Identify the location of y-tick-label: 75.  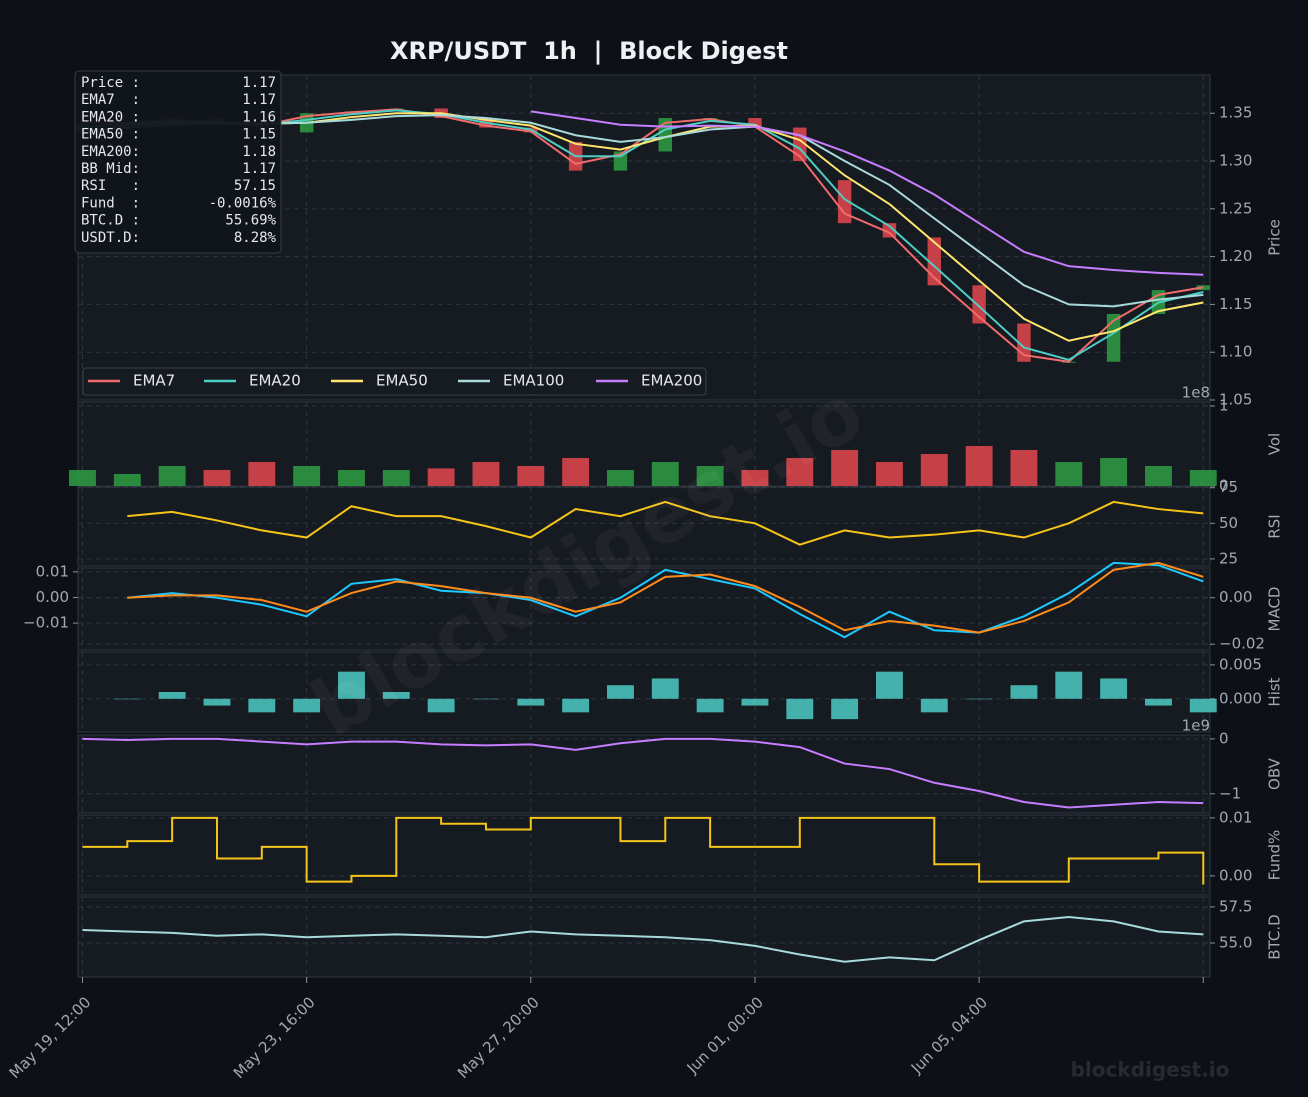
(1228, 487).